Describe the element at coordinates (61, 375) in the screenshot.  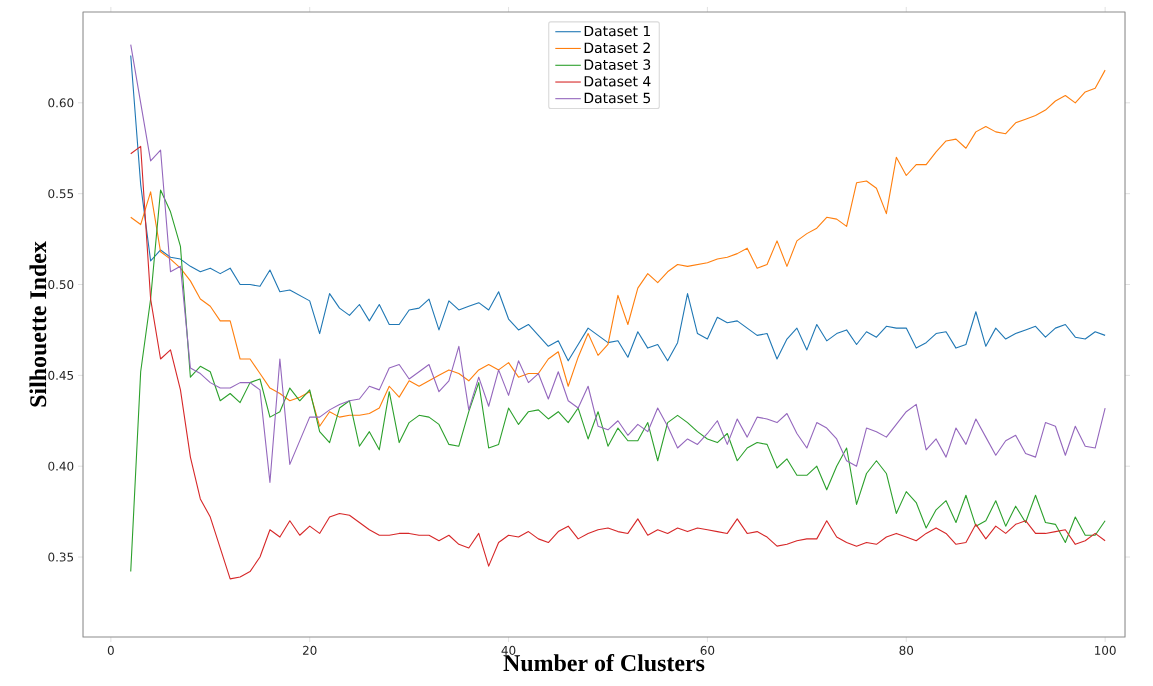
I see `y-tick-label: 0.45` at that location.